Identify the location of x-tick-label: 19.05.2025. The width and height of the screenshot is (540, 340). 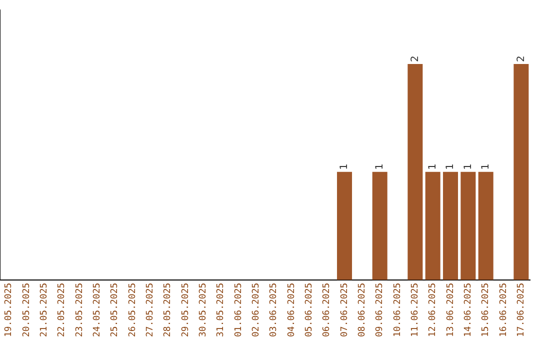
(9, 310).